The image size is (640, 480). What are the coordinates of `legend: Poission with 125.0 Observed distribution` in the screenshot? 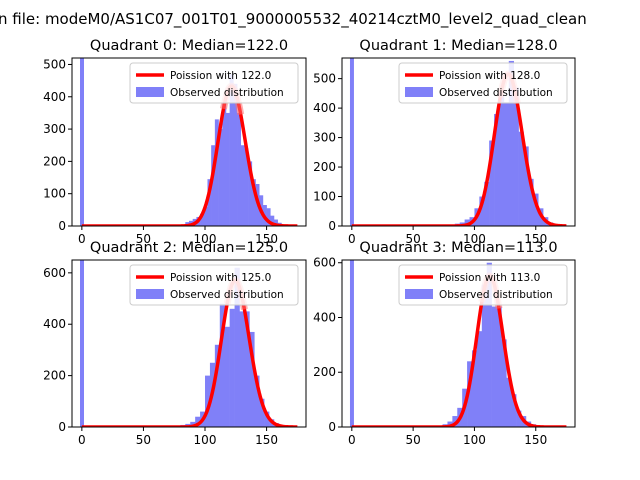 It's located at (214, 285).